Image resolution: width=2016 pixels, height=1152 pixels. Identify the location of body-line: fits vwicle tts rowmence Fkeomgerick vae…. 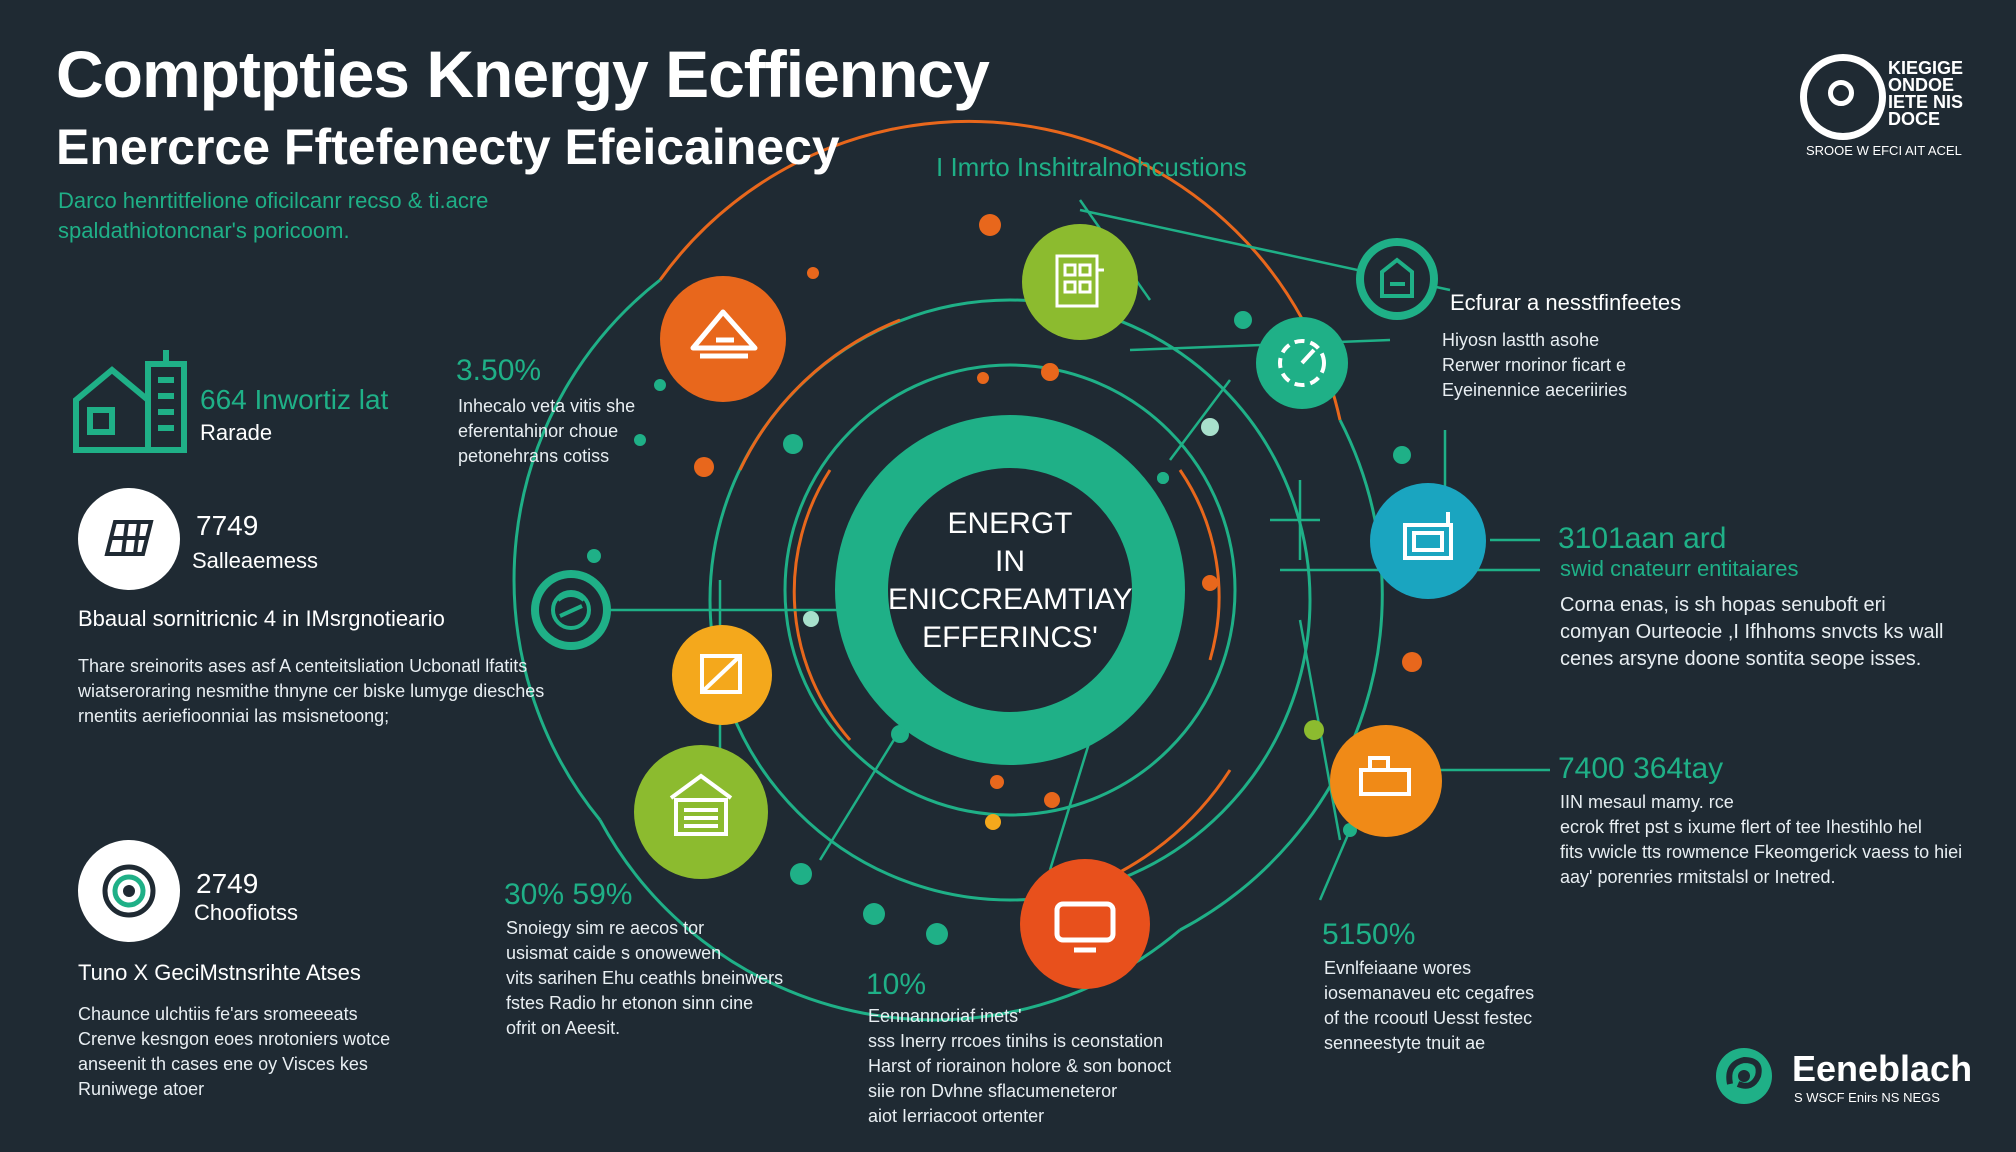
(1761, 852).